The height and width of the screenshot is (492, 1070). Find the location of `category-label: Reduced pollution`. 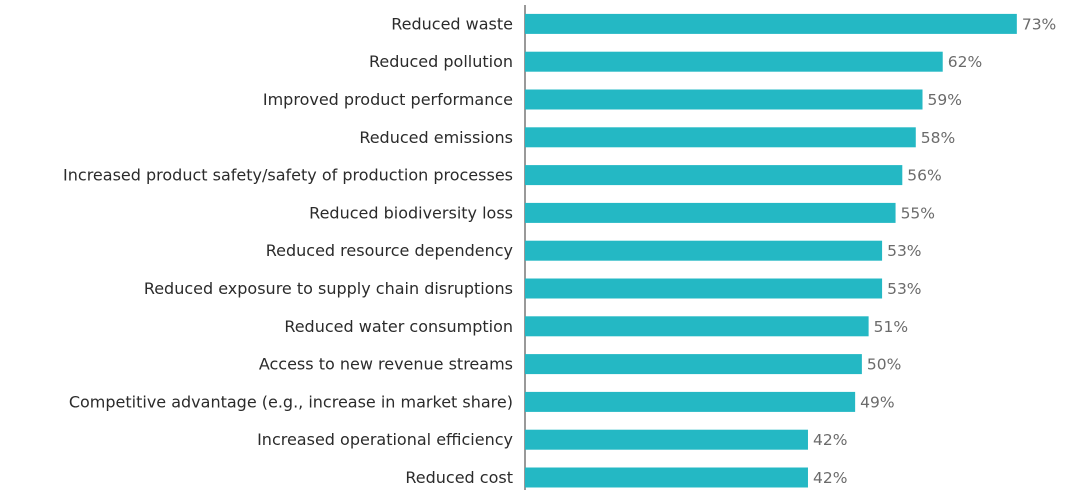

category-label: Reduced pollution is located at coordinates (441, 61).